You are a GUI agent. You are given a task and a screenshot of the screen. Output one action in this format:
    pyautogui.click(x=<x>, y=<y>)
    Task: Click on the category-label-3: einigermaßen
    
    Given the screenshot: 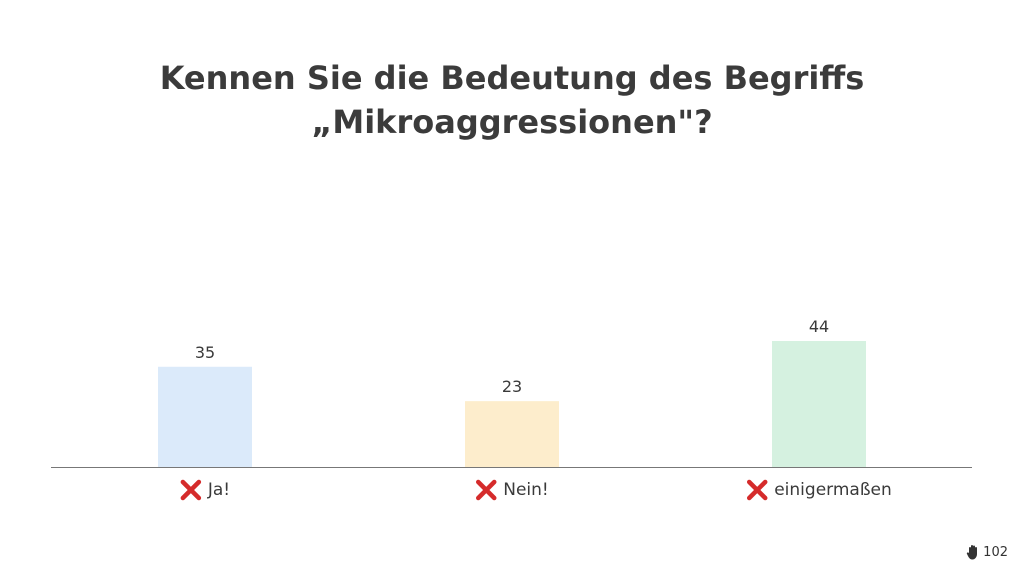 What is the action you would take?
    pyautogui.click(x=819, y=490)
    